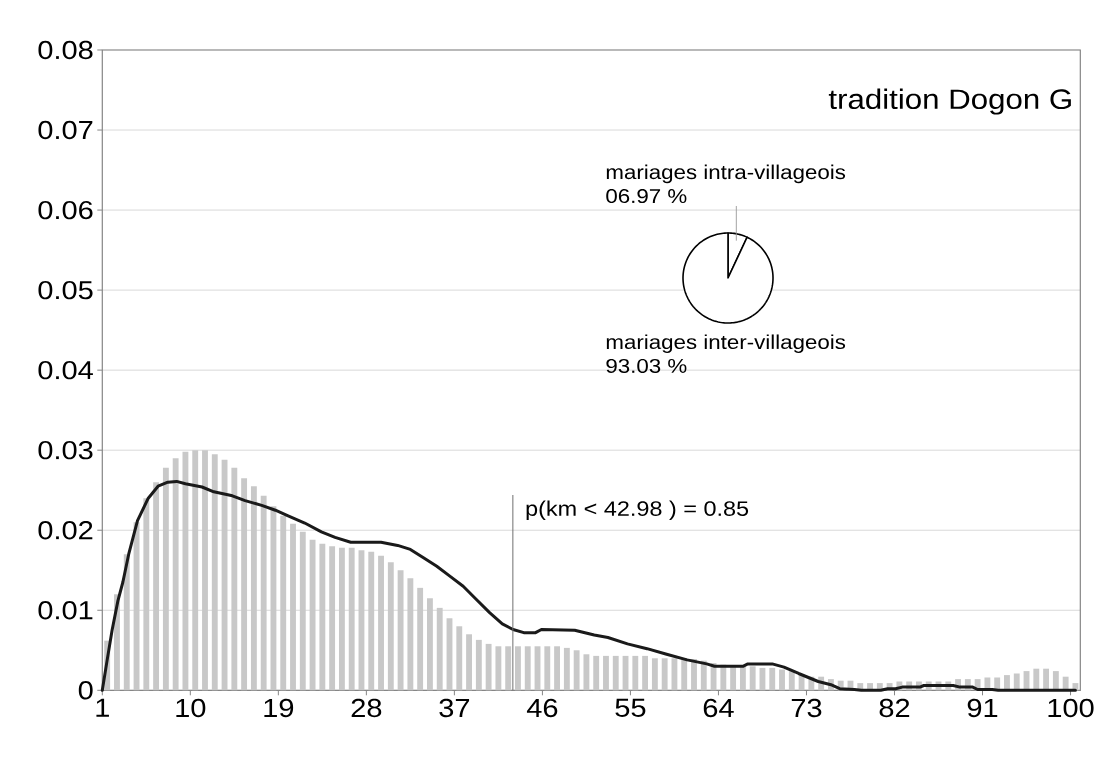  I want to click on ref-line-label: p(km < 42.98 ) = 0.85, so click(637, 510).